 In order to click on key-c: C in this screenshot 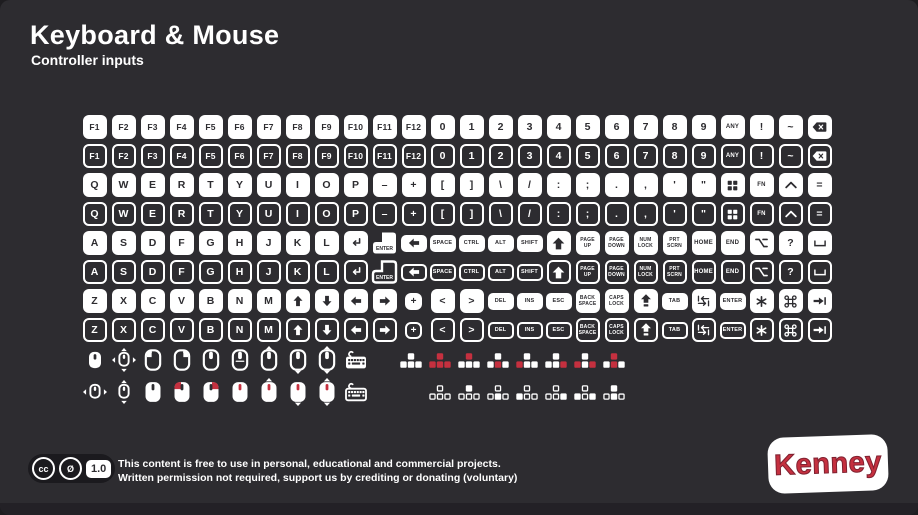, I will do `click(152, 330)`.